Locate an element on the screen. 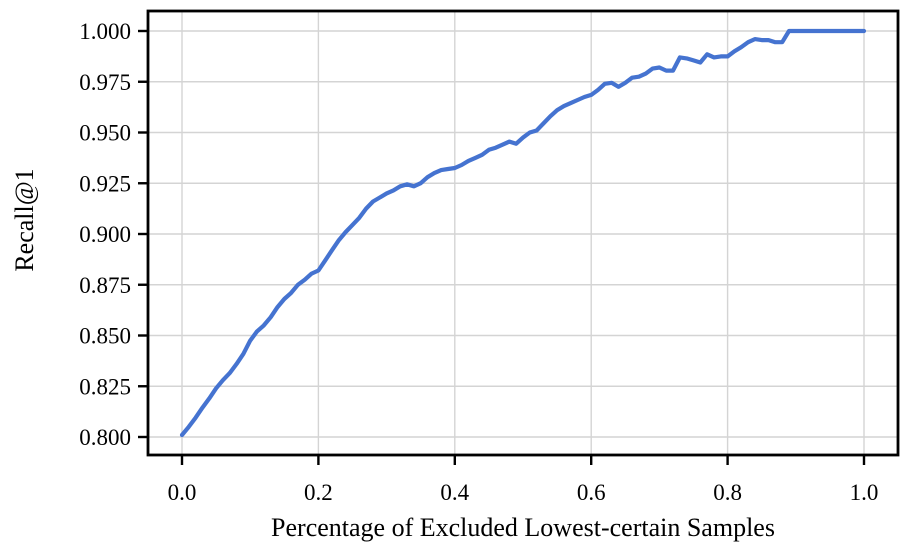 This screenshot has height=560, width=910. y-axis-tick-label: 0.800 is located at coordinates (105, 437).